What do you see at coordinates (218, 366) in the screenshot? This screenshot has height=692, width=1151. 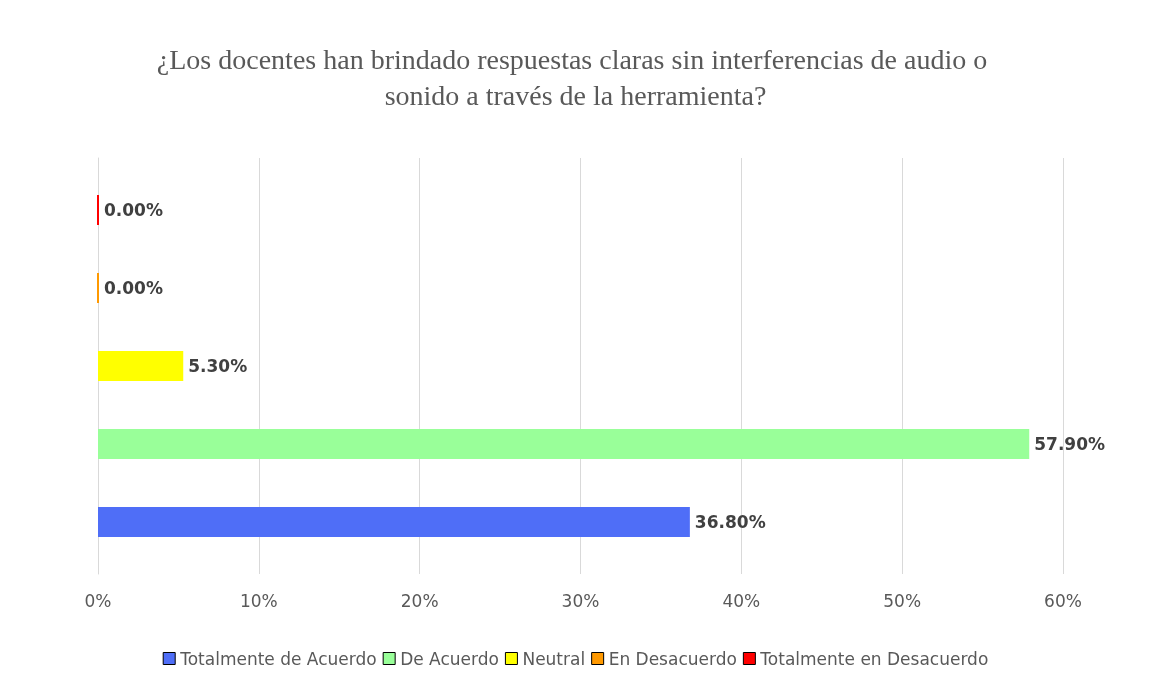 I see `data-label: 5.30%` at bounding box center [218, 366].